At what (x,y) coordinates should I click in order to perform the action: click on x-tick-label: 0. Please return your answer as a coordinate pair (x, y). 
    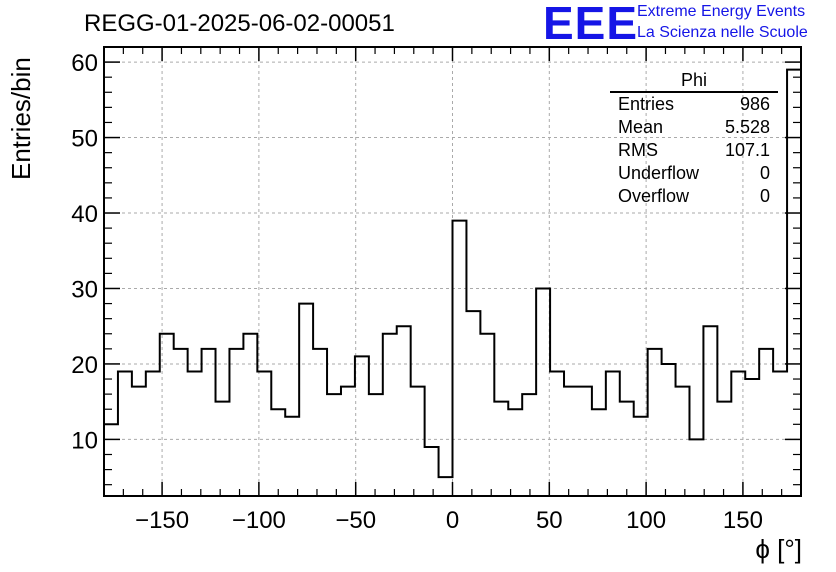
    Looking at the image, I should click on (452, 520).